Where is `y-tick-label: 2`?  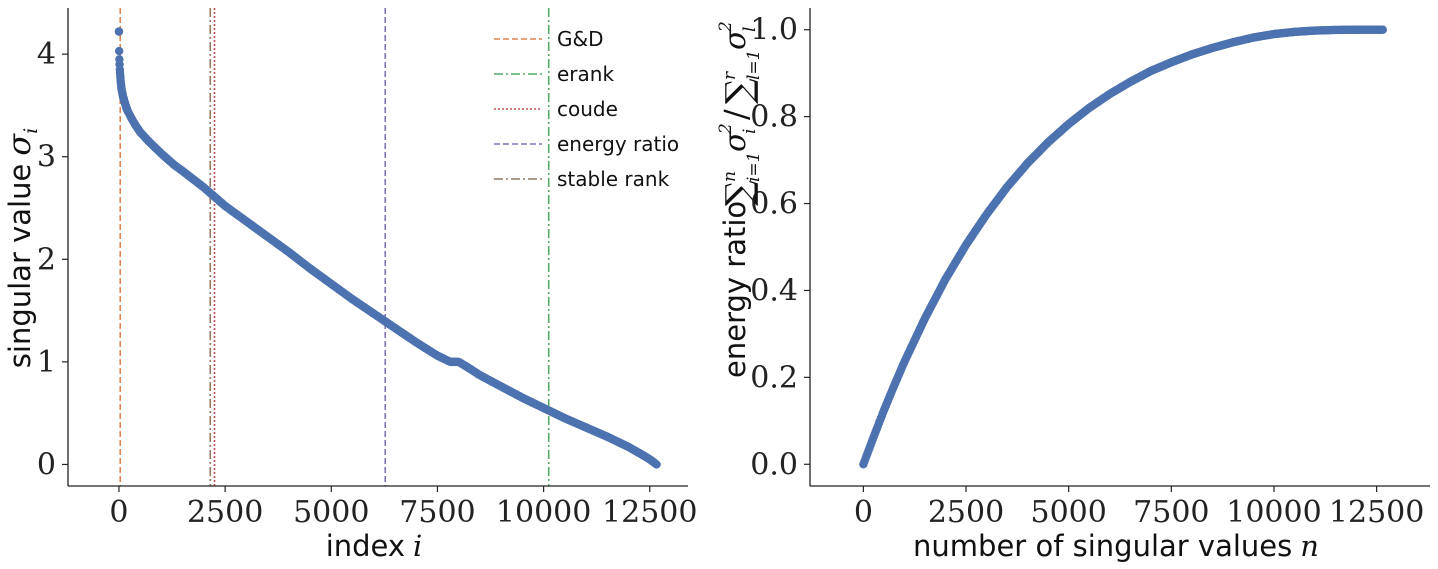
y-tick-label: 2 is located at coordinates (46, 259).